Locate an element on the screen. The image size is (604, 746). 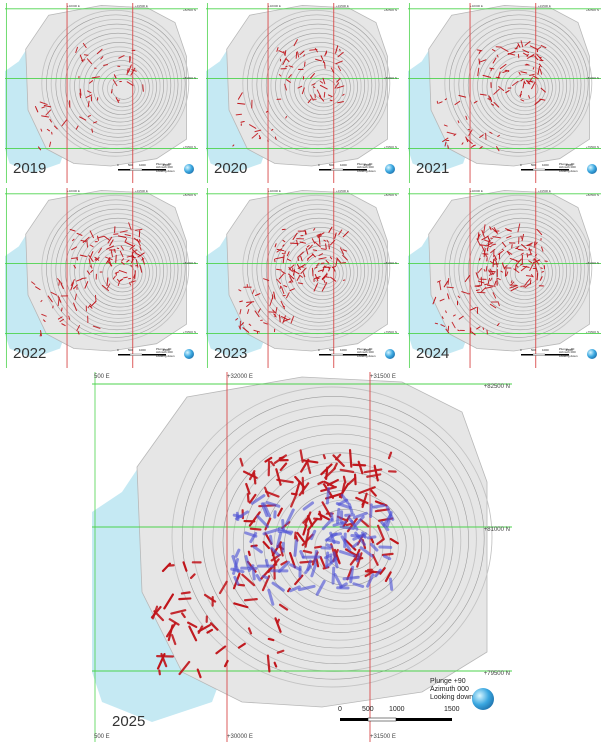
panel-coord-n-bot: +79500 N is located at coordinates (390, 332).